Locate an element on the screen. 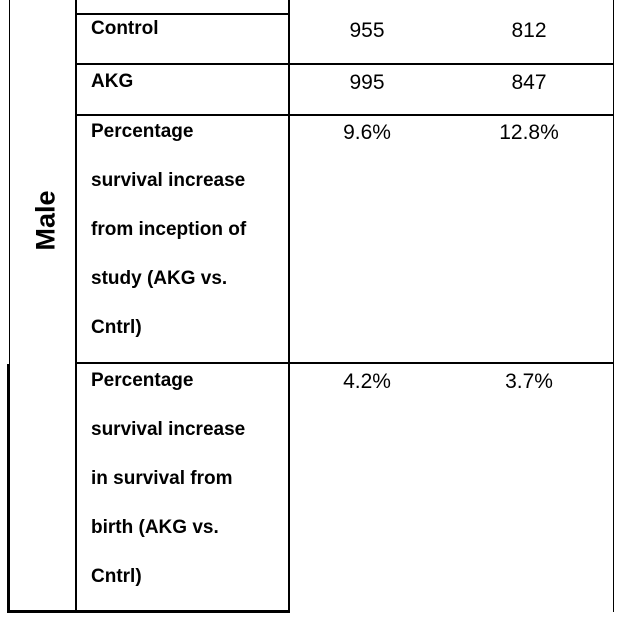 This screenshot has width=630, height=620. cell-birth-col1: 4.2% is located at coordinates (367, 381).